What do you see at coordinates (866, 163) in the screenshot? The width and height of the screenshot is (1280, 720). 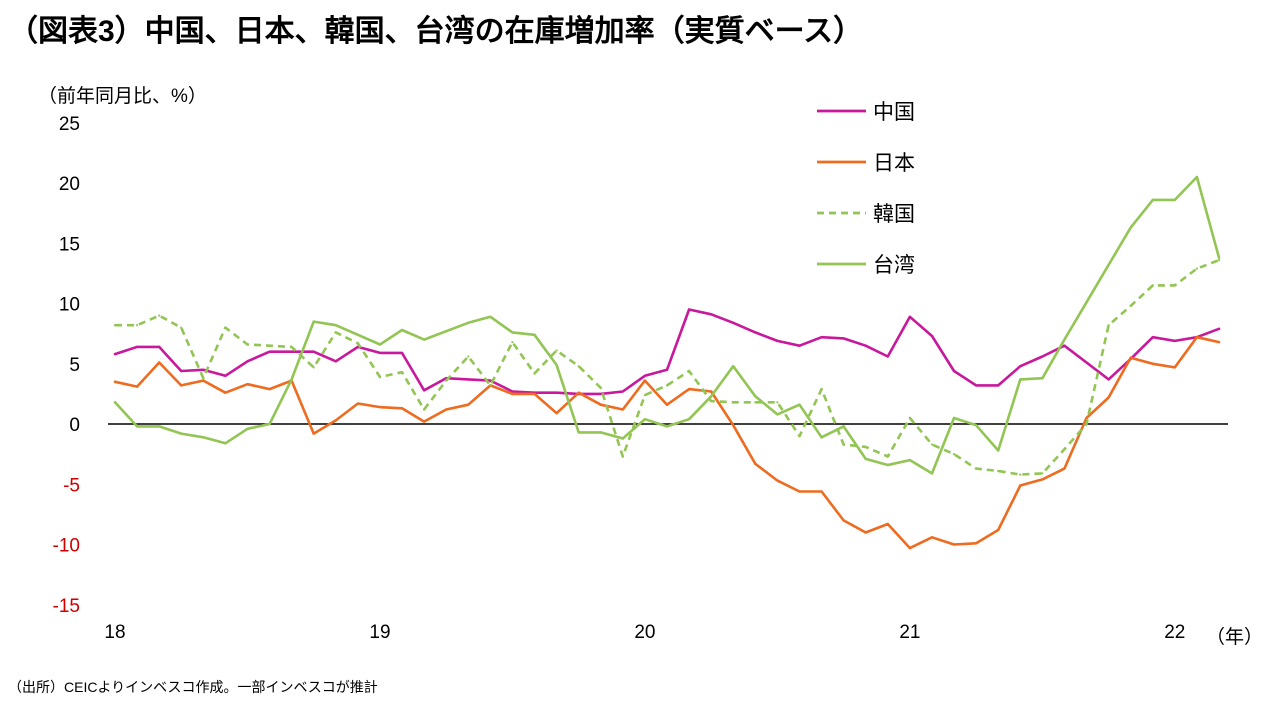 I see `legend-item: 日本` at bounding box center [866, 163].